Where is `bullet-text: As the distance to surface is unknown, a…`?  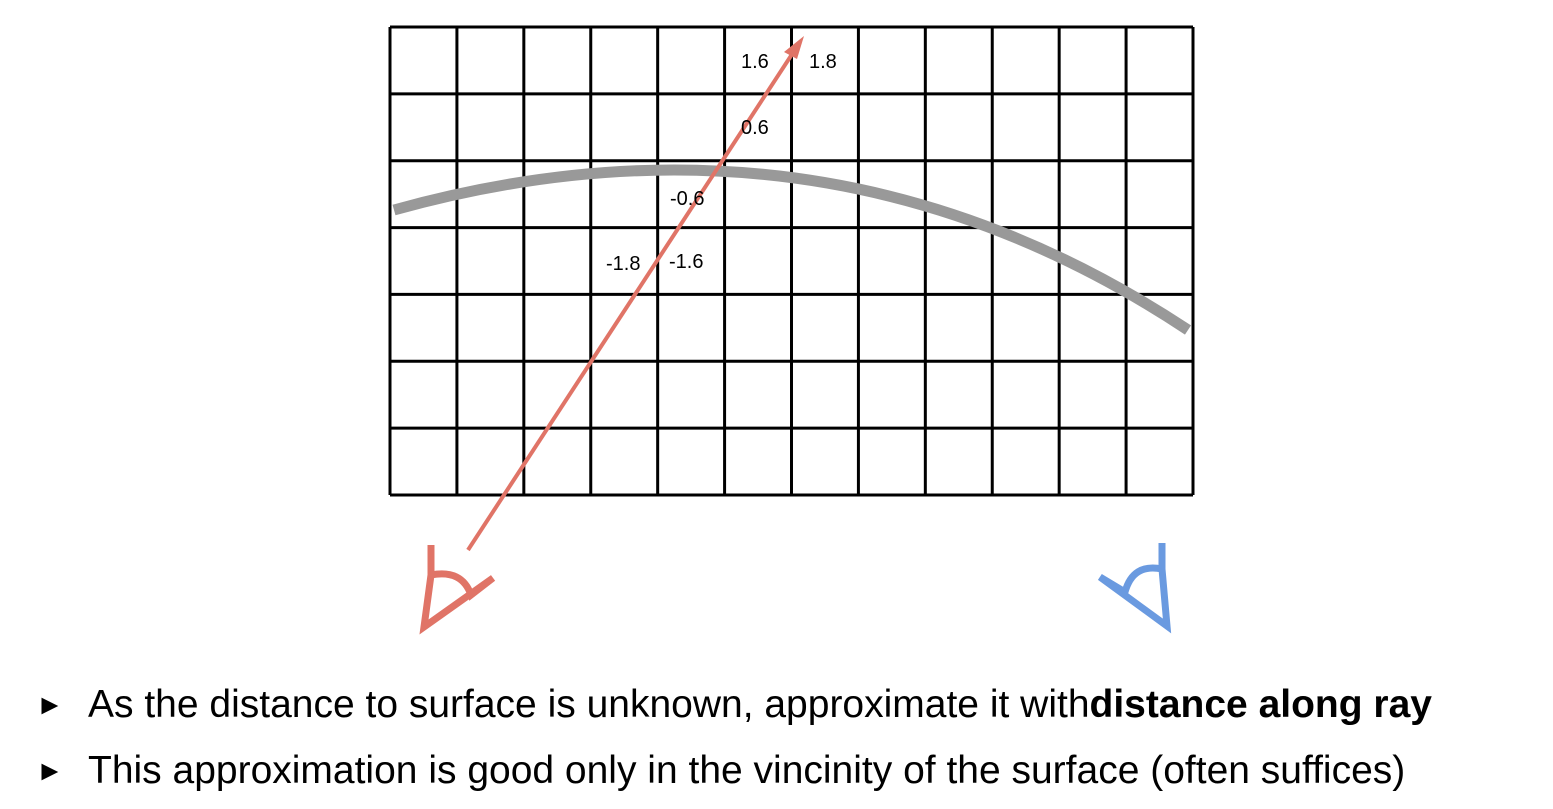
bullet-text: As the distance to surface is unknown, a… is located at coordinates (589, 704).